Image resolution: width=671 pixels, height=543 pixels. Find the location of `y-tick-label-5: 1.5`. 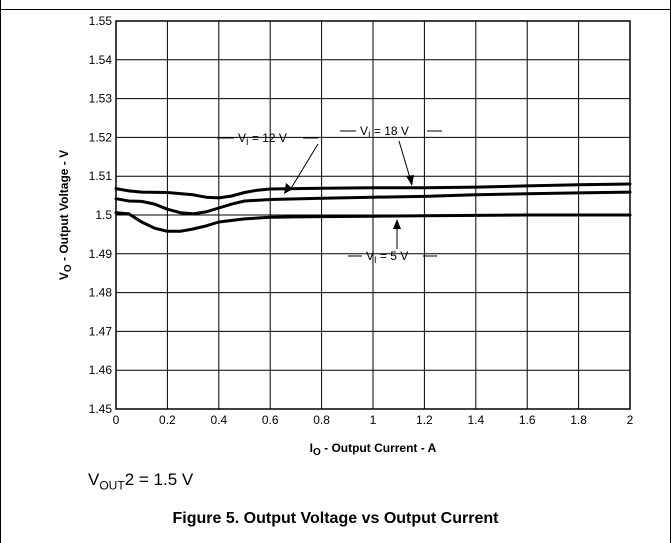

y-tick-label-5: 1.5 is located at coordinates (103, 215).